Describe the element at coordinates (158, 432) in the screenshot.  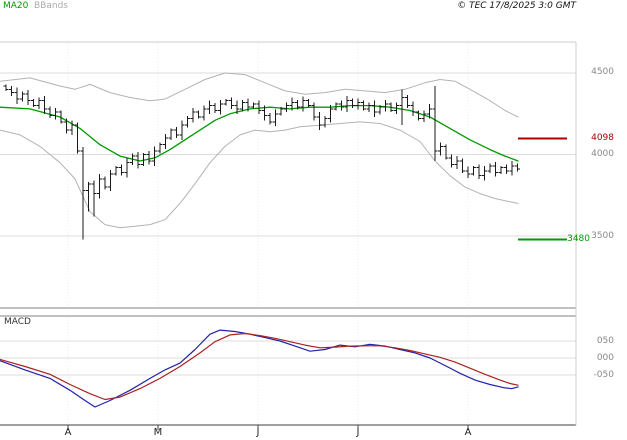
I see `month-label-may: M` at that location.